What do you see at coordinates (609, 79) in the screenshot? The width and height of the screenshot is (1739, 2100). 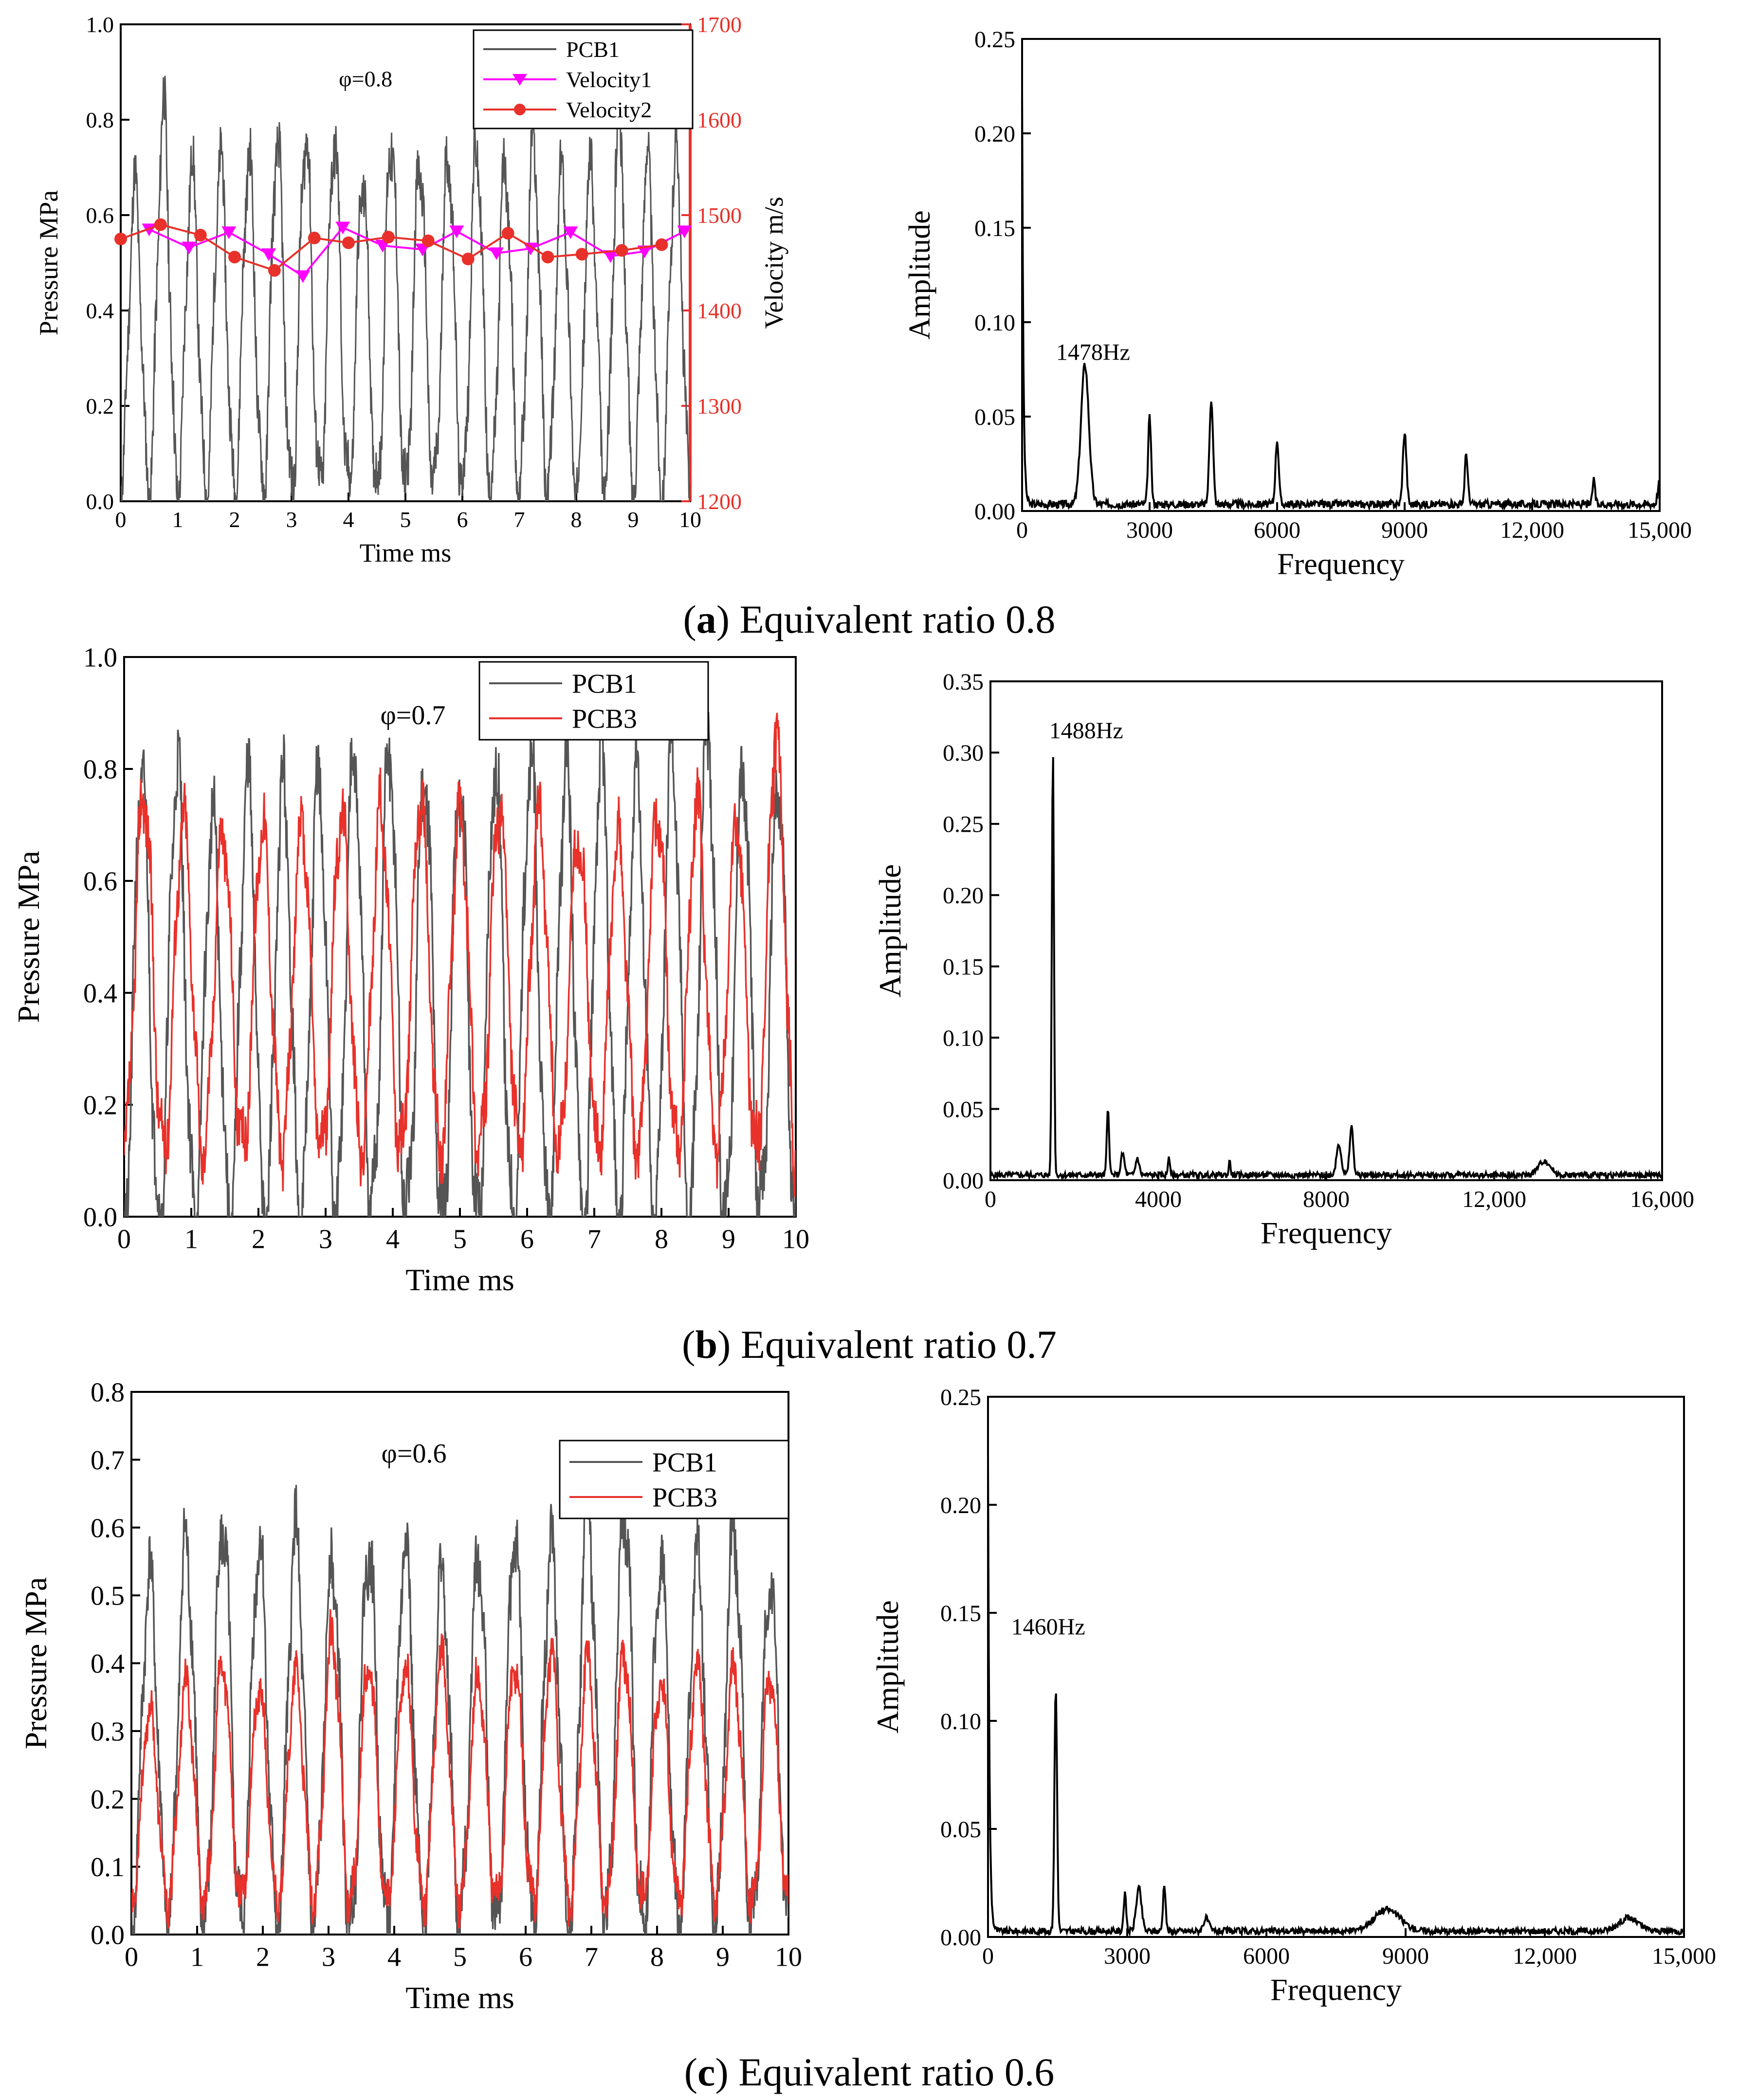 I see `legend-label: Velocity1` at bounding box center [609, 79].